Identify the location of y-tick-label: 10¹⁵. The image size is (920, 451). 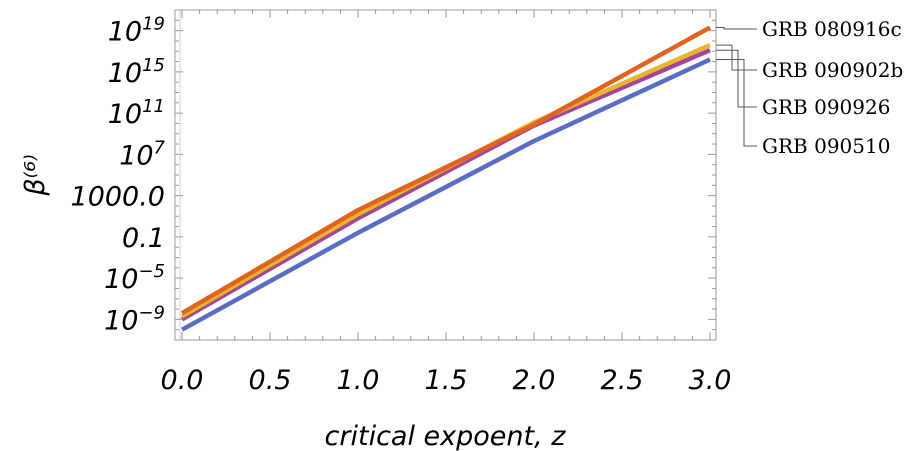
(136, 72).